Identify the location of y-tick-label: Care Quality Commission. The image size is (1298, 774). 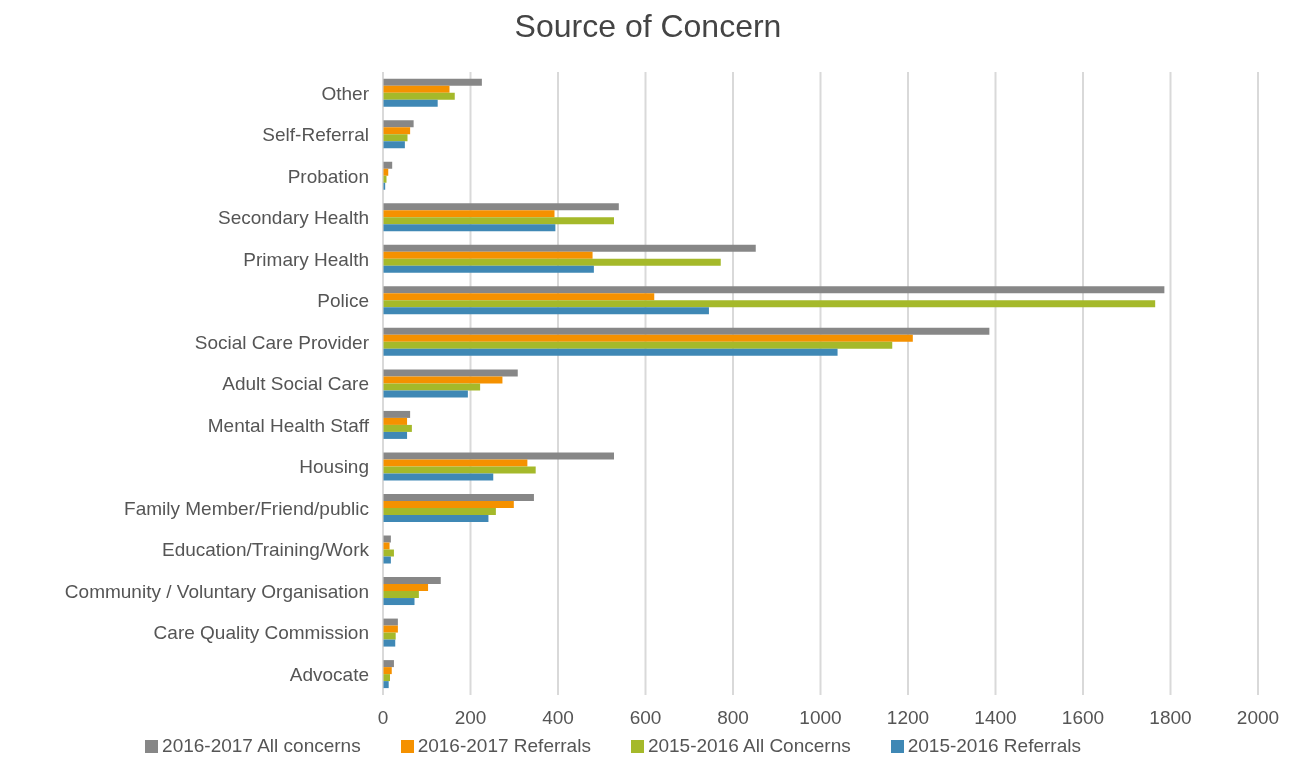
(261, 633).